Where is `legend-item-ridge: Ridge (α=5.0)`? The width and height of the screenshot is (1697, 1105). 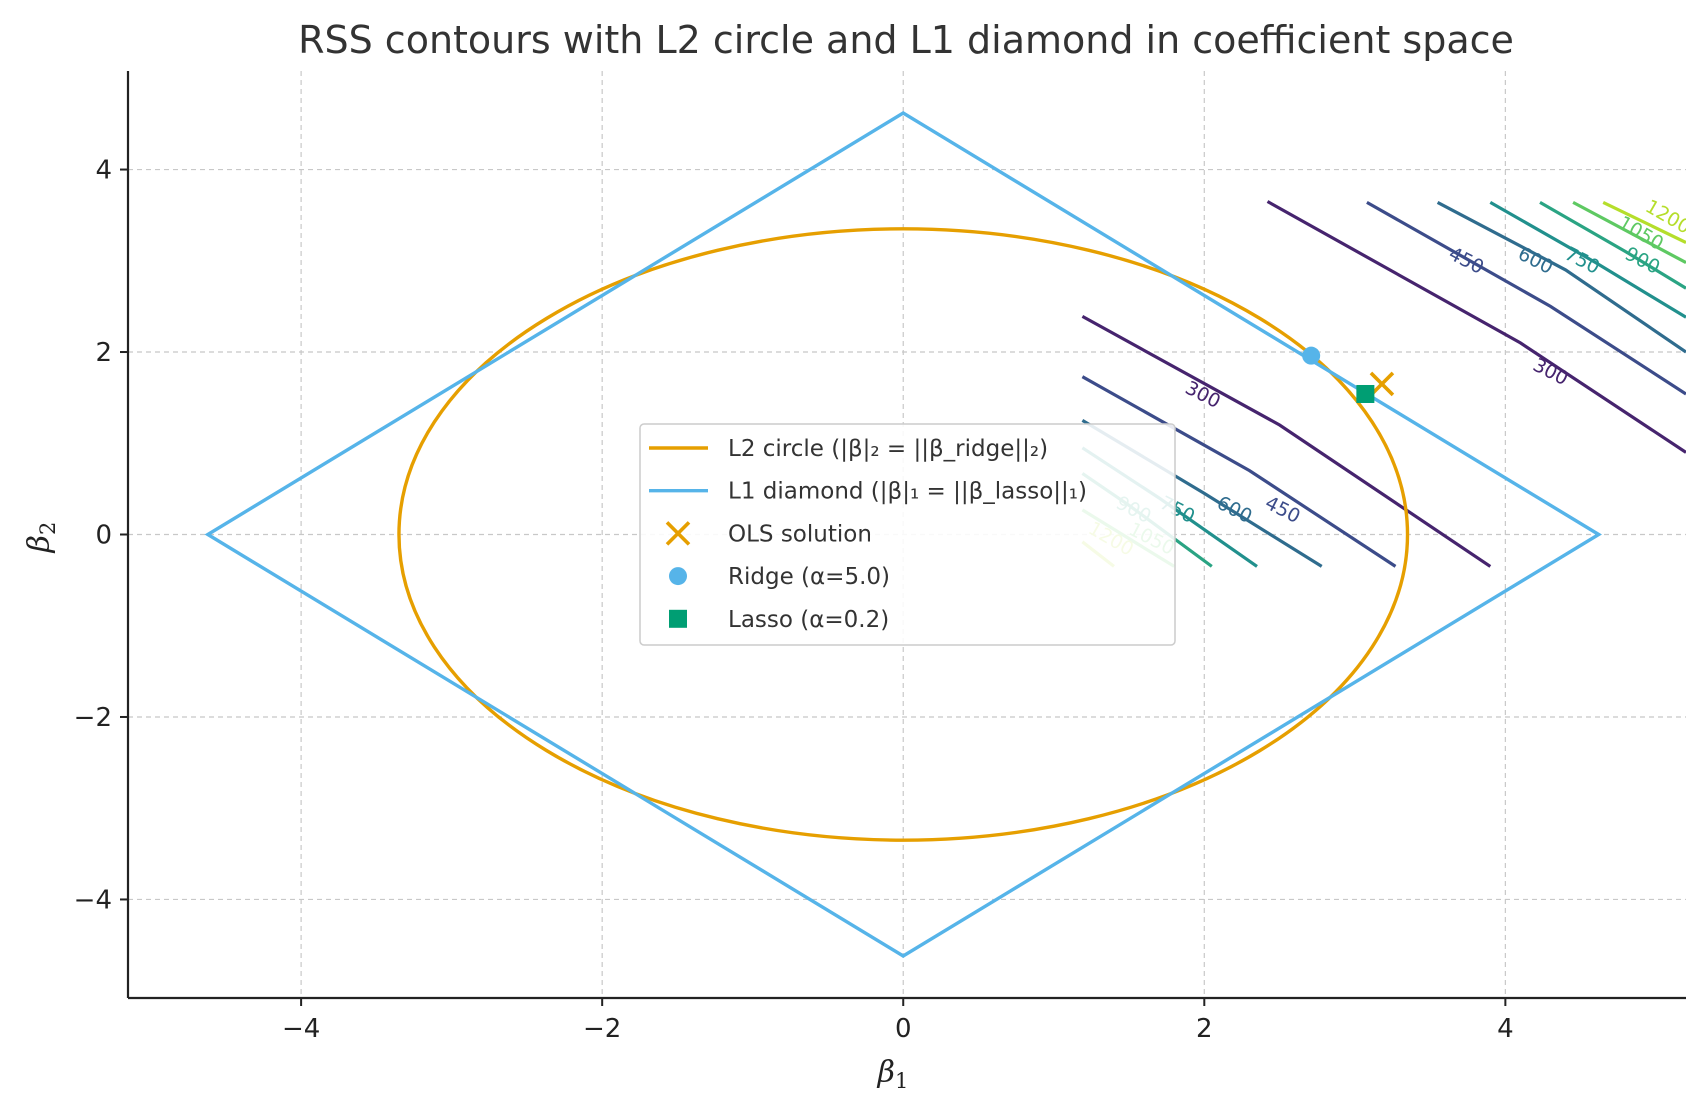
legend-item-ridge: Ridge (α=5.0) is located at coordinates (779, 577).